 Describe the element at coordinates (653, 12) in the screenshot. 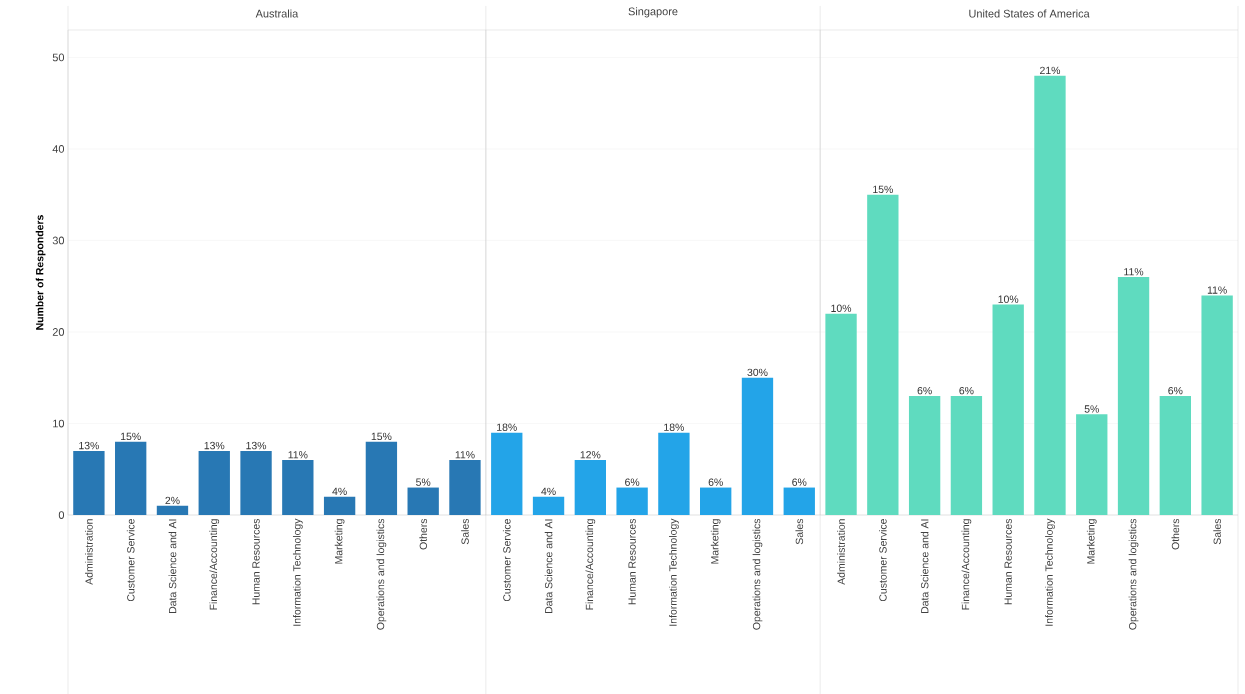

I see `chart-title: Singapore` at that location.